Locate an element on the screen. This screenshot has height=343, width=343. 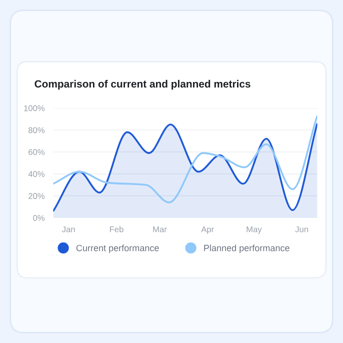
x-tick-label: Jun is located at coordinates (301, 229).